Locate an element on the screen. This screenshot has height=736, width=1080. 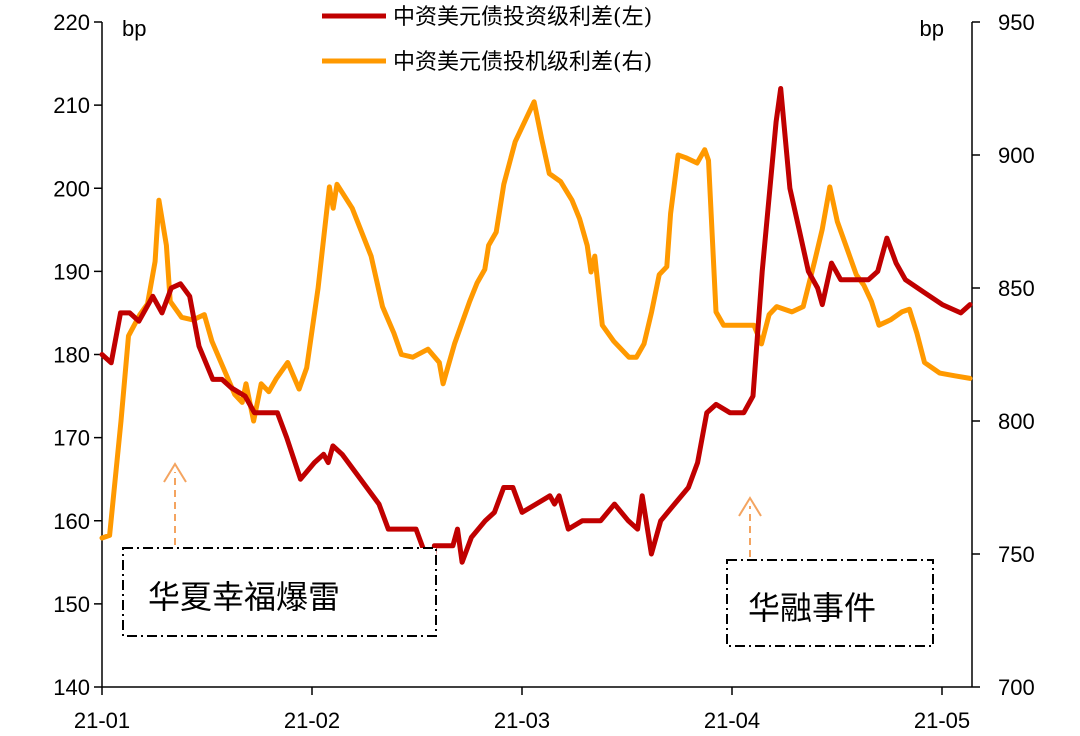
x-tick-label: 21-04 is located at coordinates (732, 720).